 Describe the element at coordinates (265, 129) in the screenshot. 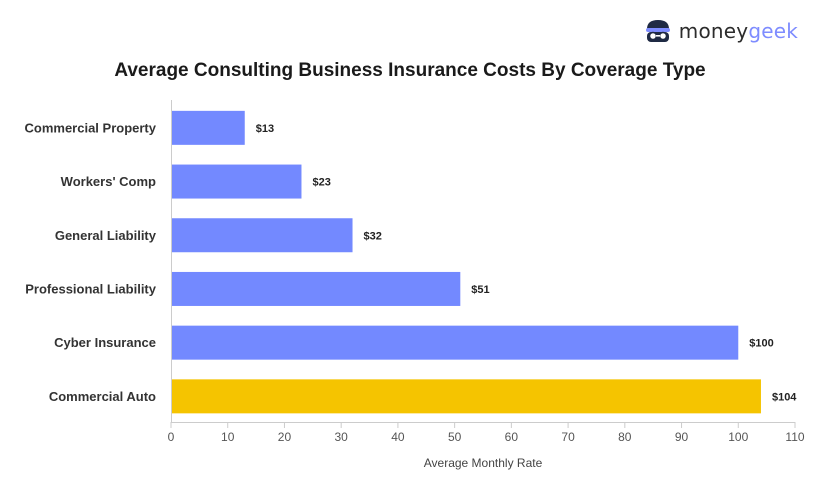

I see `value-label: $13` at that location.